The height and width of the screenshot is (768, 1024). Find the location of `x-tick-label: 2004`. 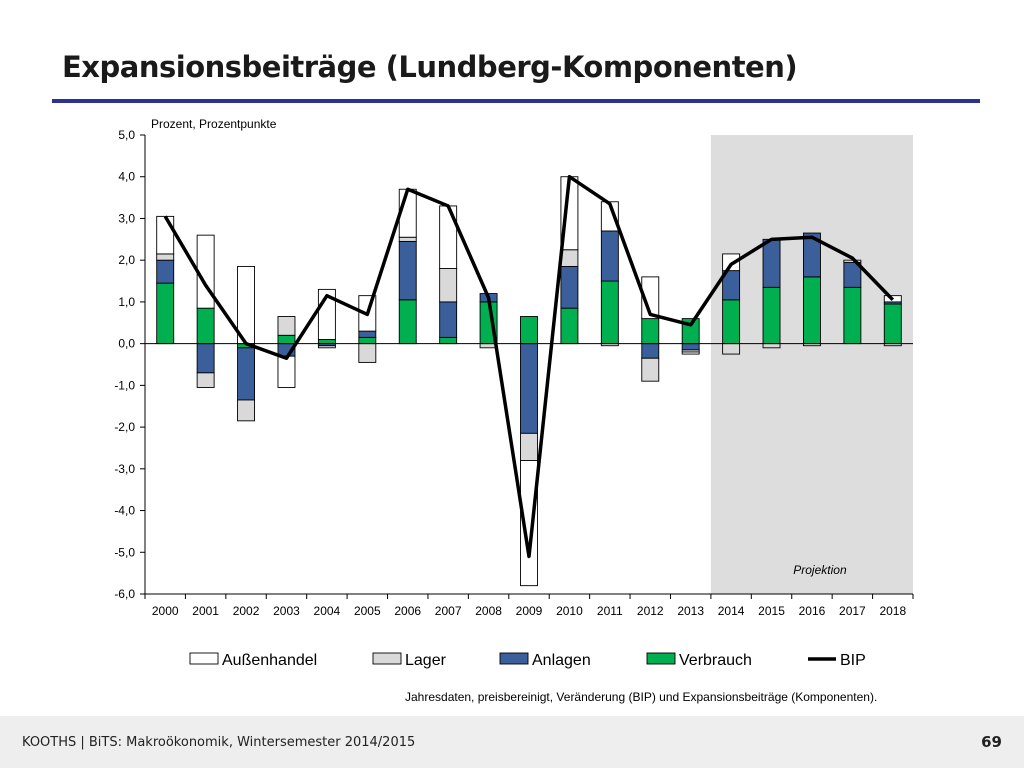

x-tick-label: 2004 is located at coordinates (327, 611).